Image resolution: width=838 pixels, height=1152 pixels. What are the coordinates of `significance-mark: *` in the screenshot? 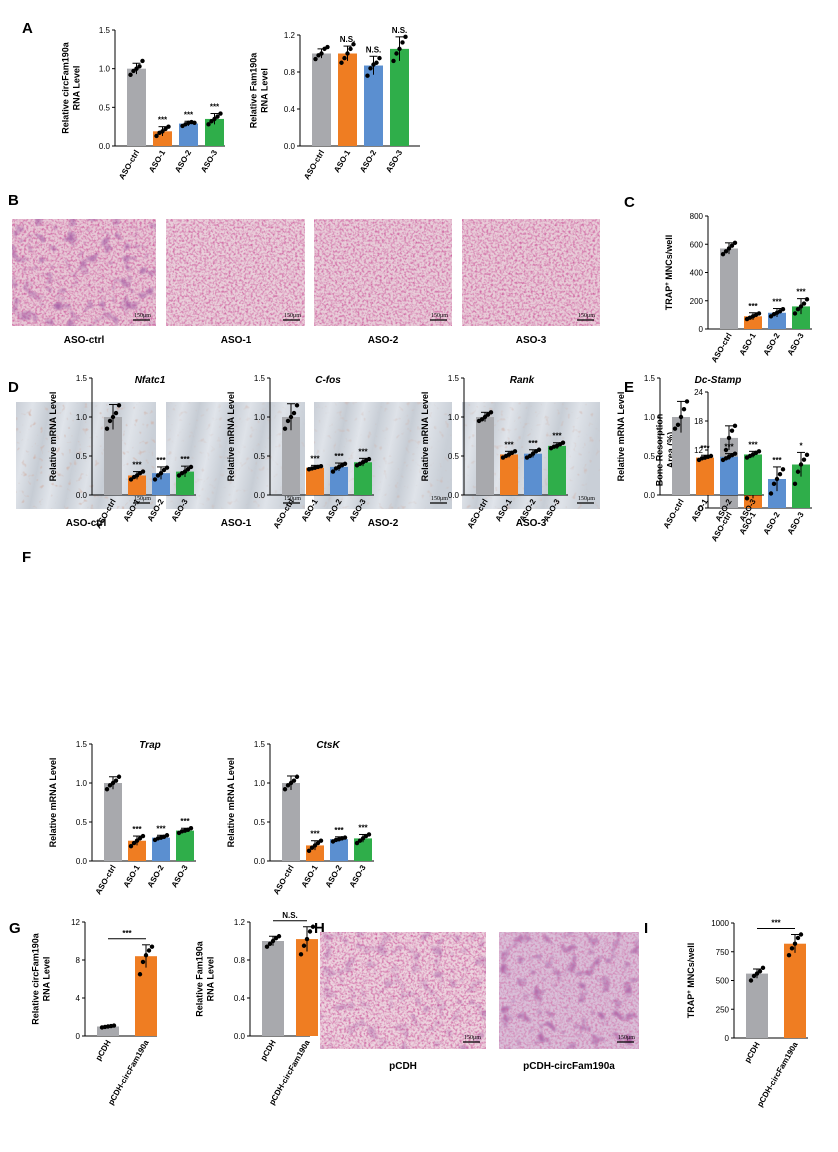 It's located at (801, 445).